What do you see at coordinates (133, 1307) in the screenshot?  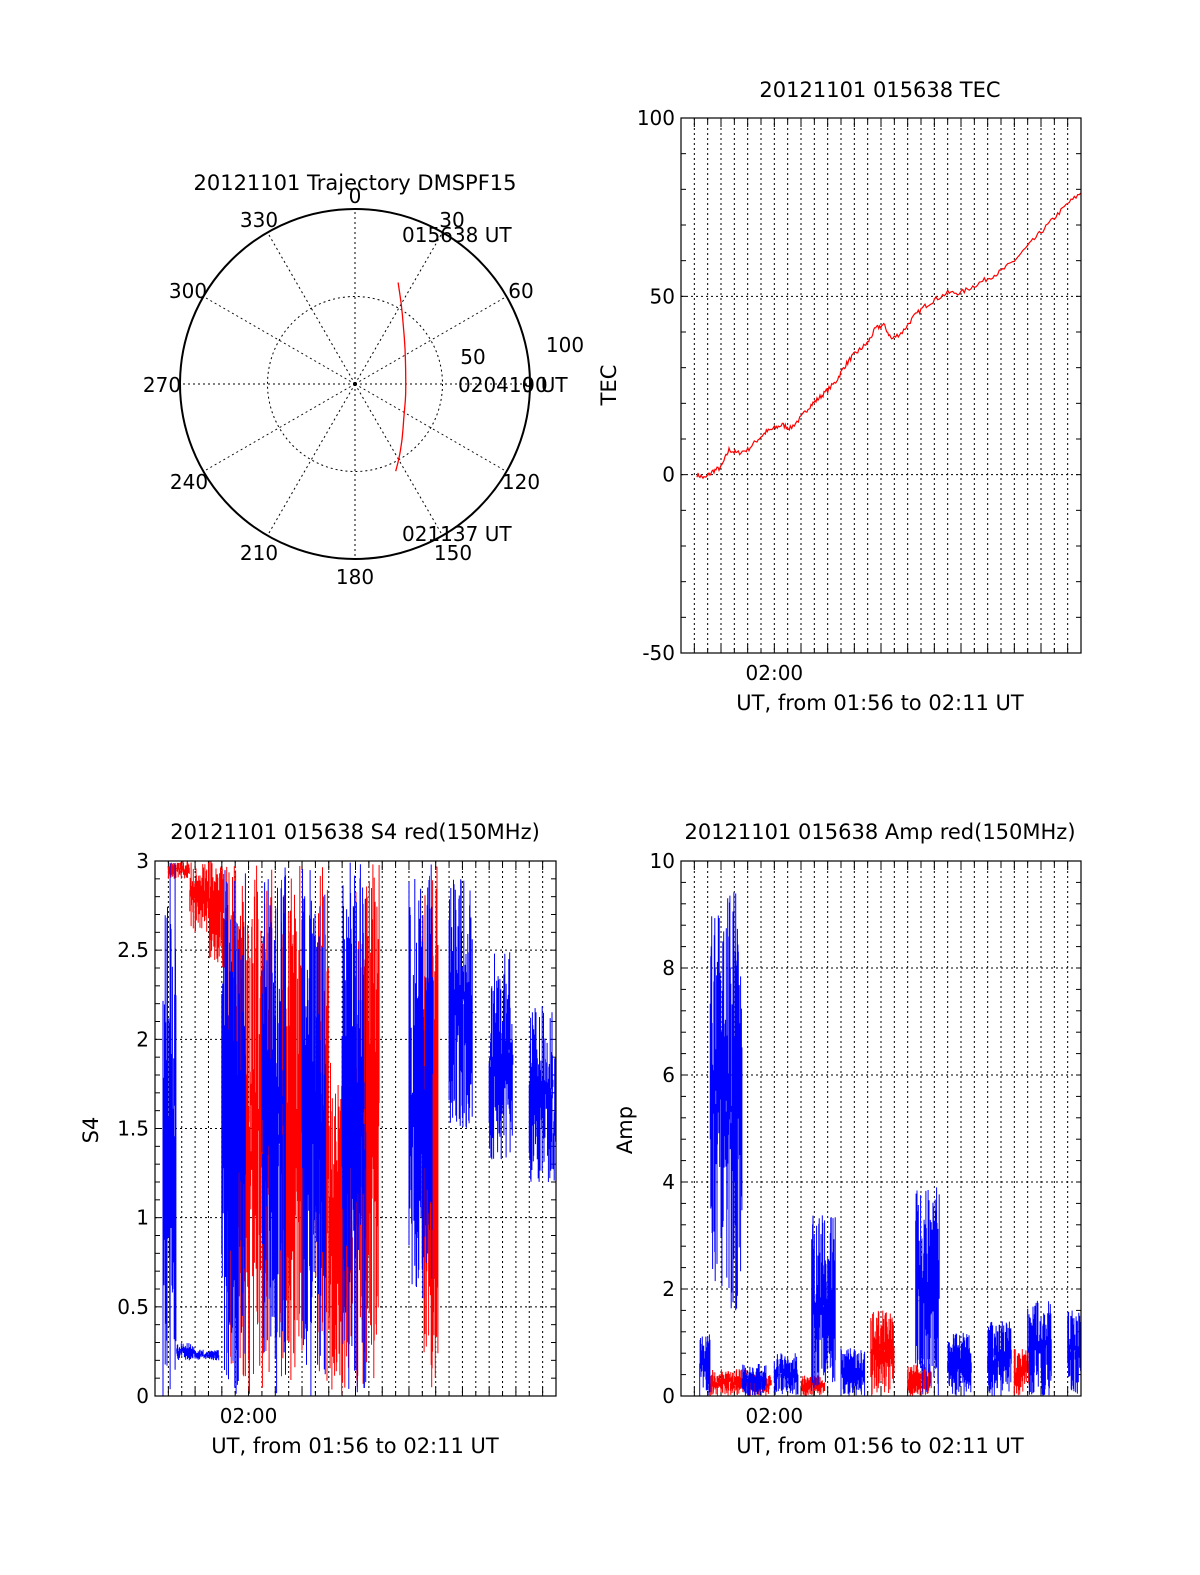 I see `y-tick-label: 0.5` at bounding box center [133, 1307].